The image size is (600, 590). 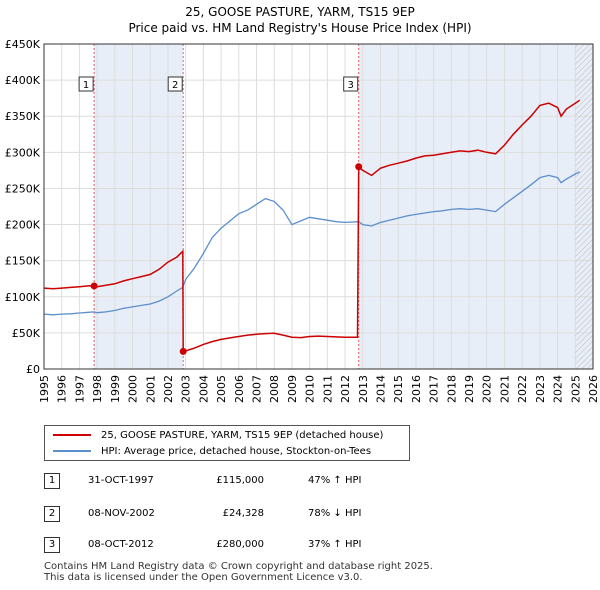 What do you see at coordinates (504, 389) in the screenshot?
I see `x-tick-label: 2021` at bounding box center [504, 389].